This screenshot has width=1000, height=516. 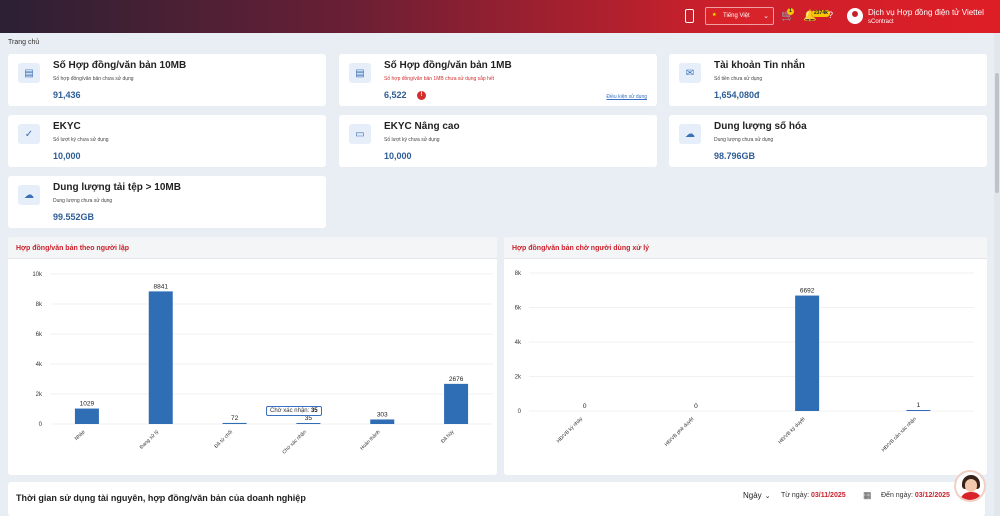 I want to click on chevron-down-icon: ⌄, so click(x=767, y=496).